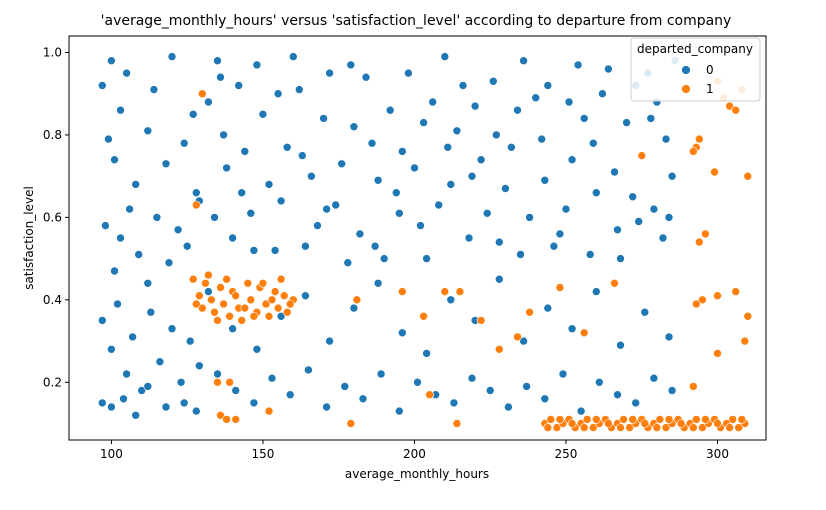 This screenshot has height=510, width=826. What do you see at coordinates (29, 238) in the screenshot?
I see `y-axis-label: satisfaction_level` at bounding box center [29, 238].